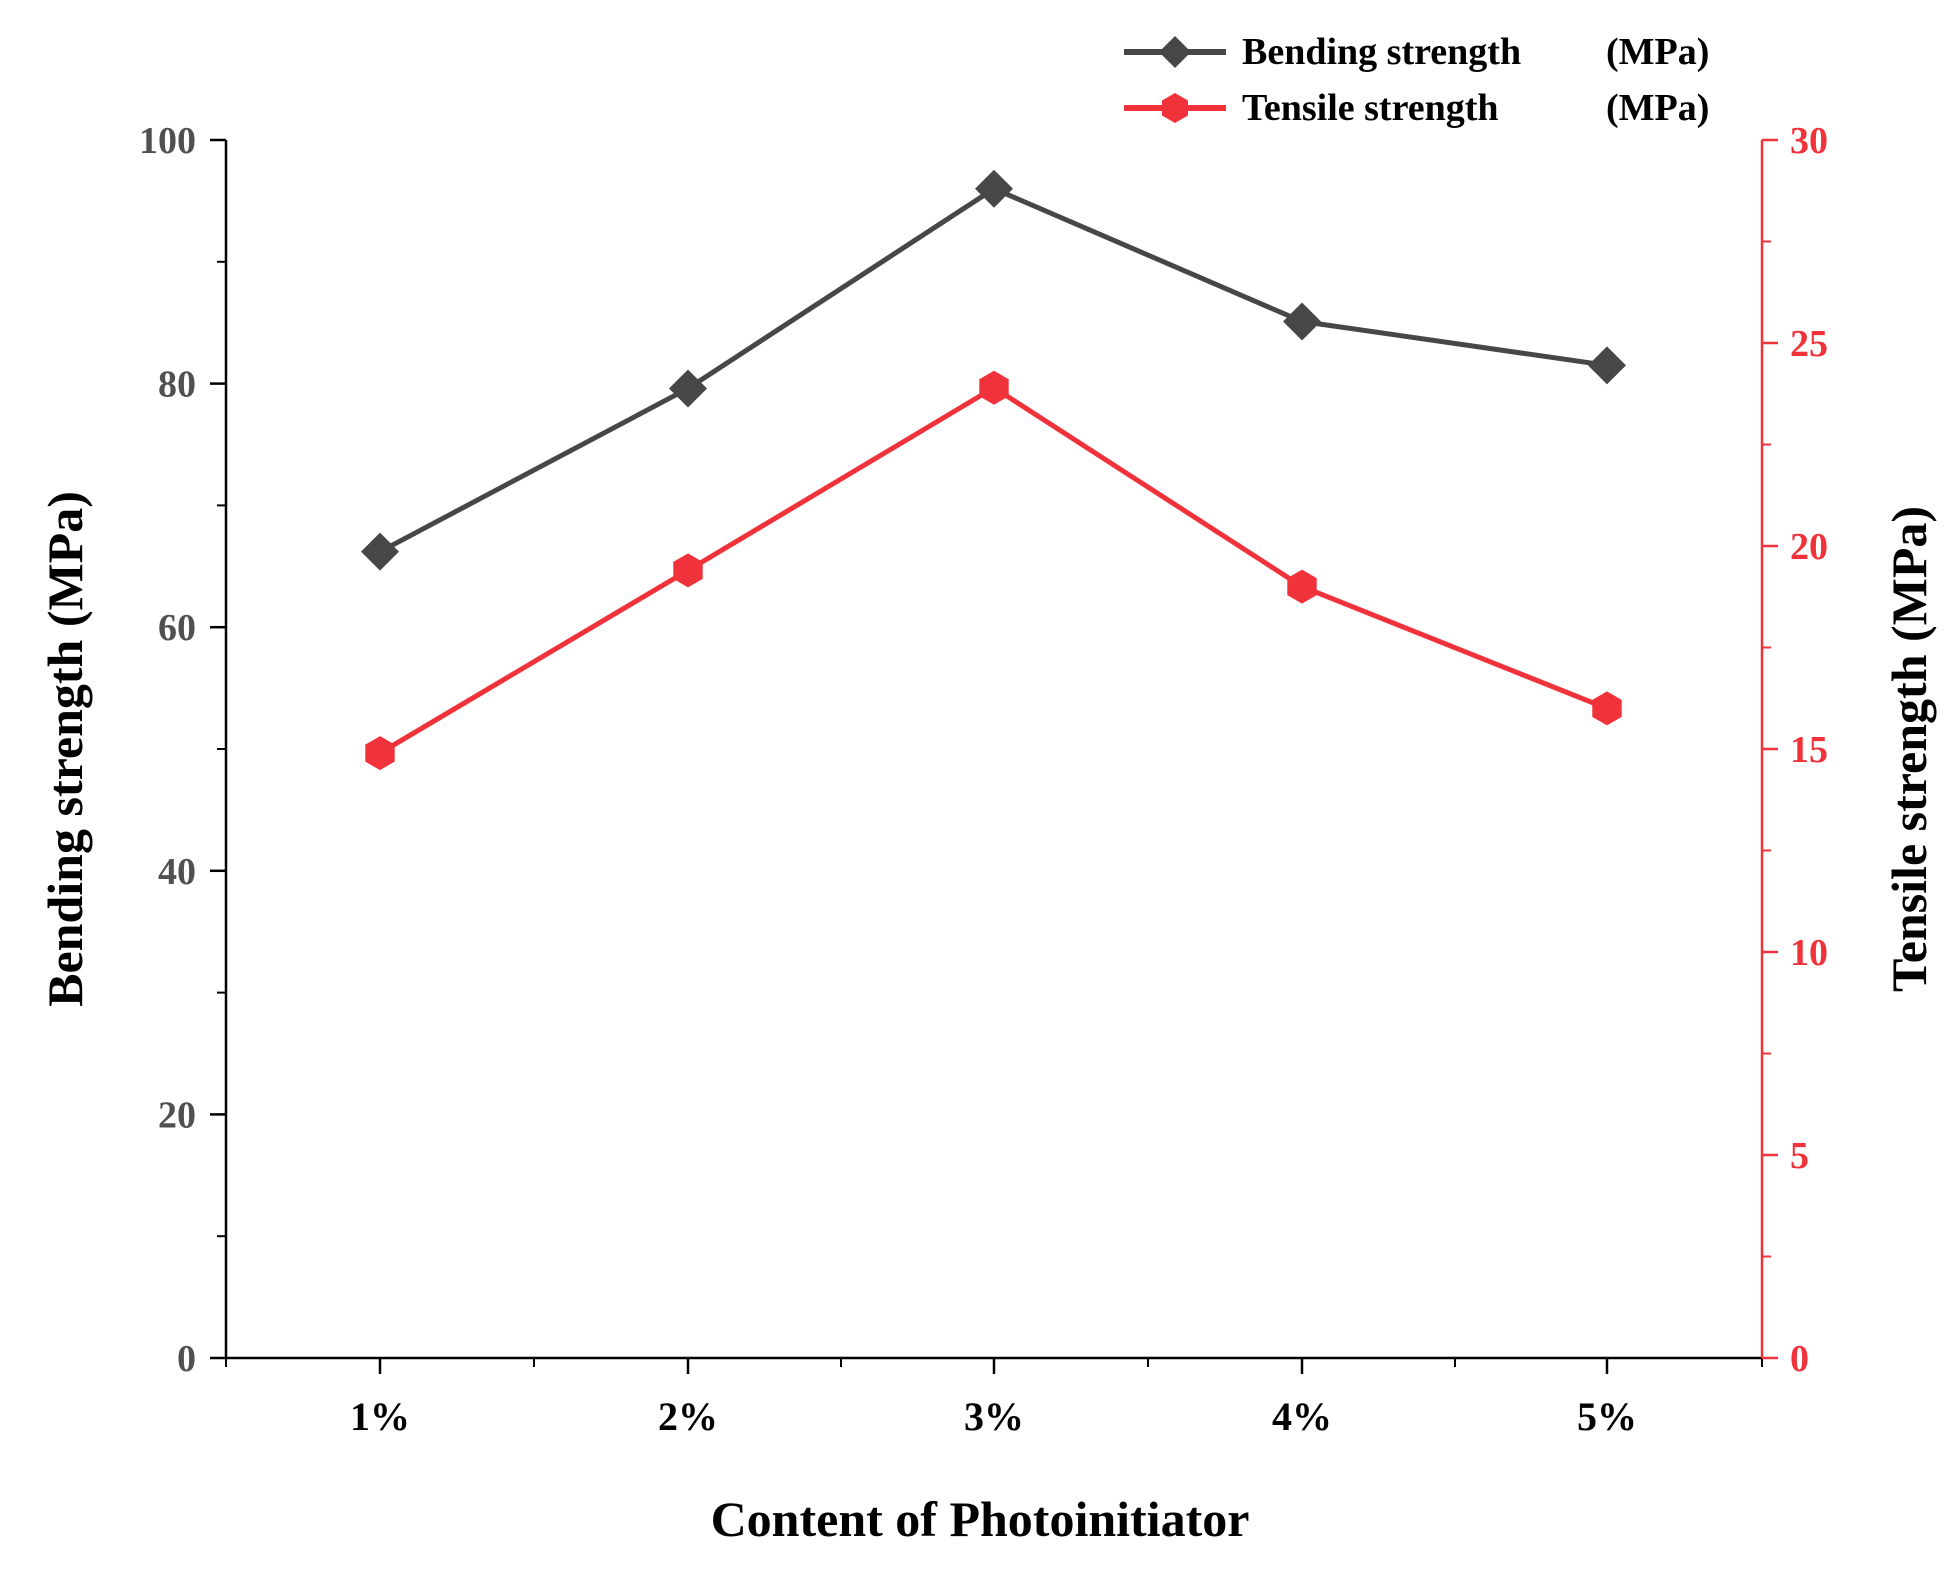  Describe the element at coordinates (182, 750) in the screenshot. I see `left-ticks: 0 20 40 60 80 100` at that location.